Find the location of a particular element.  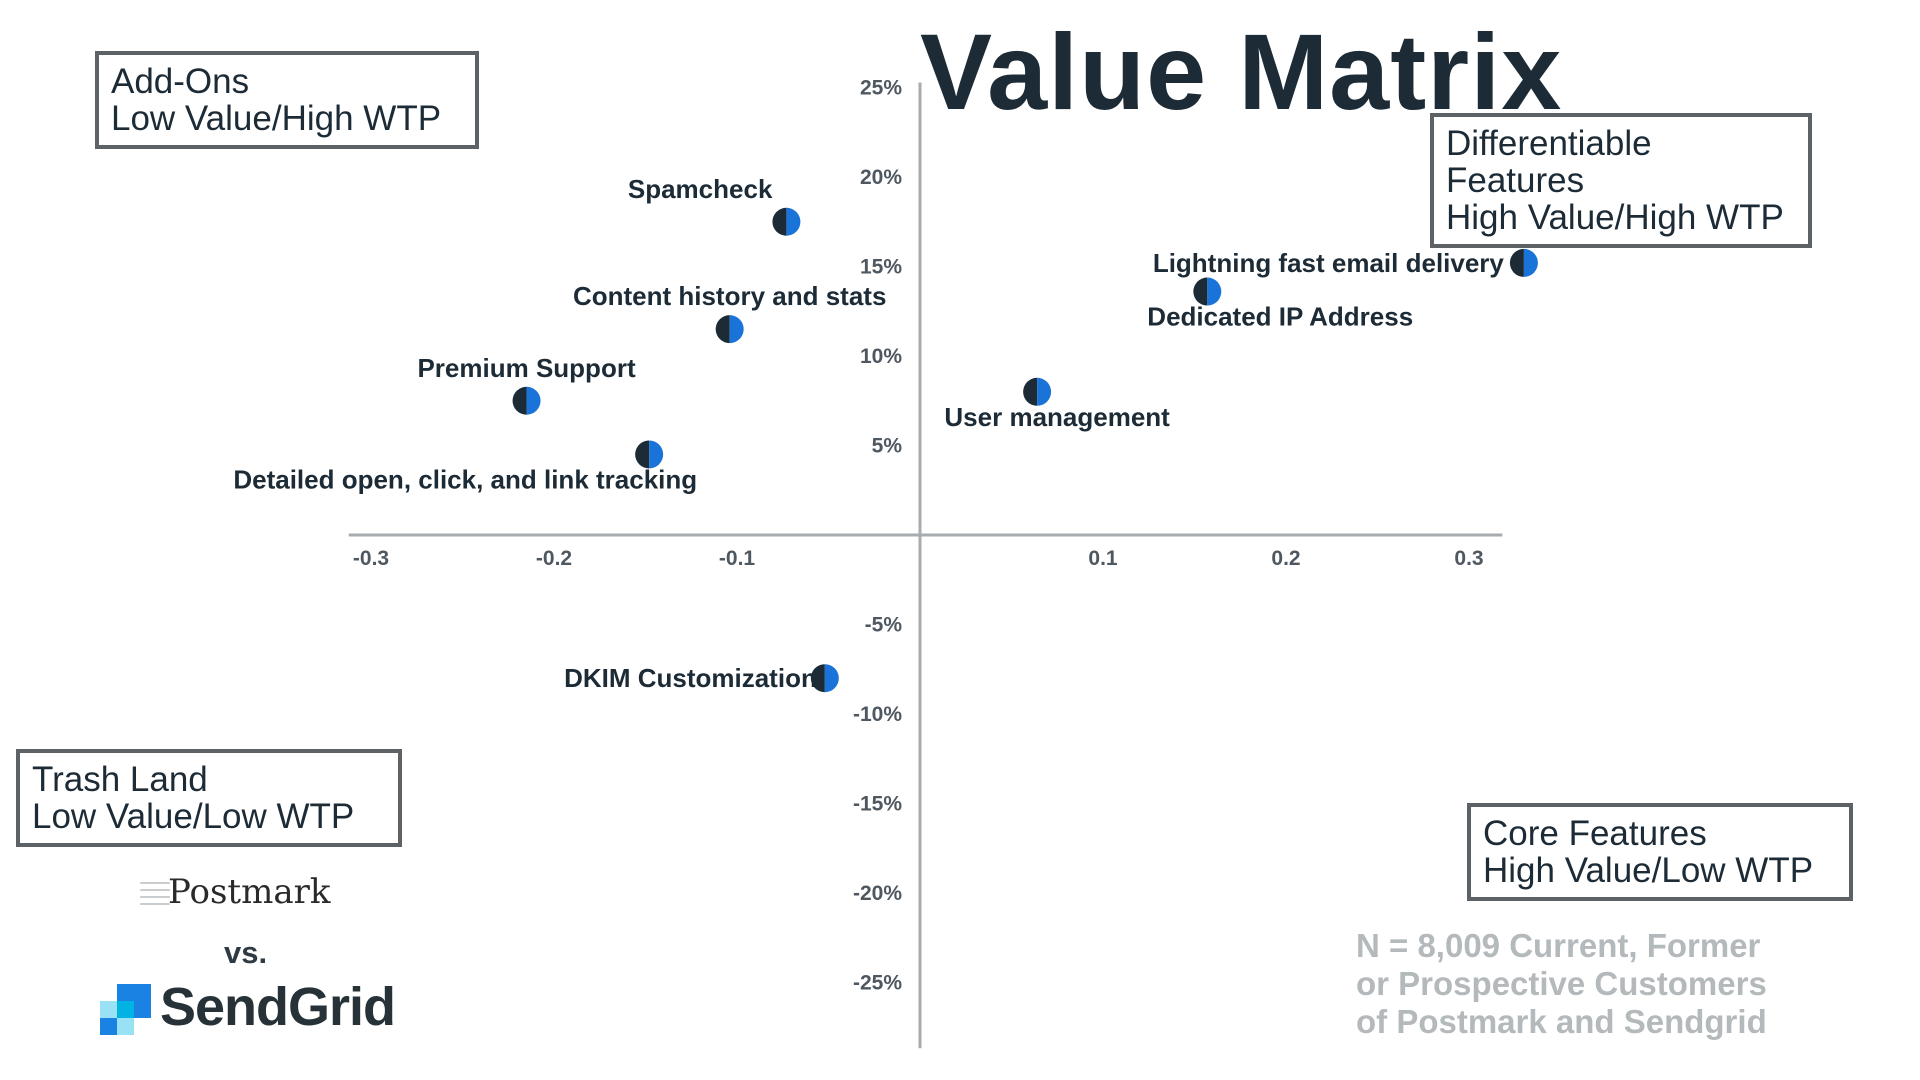

data-point: Detailed open, click, and link tracking is located at coordinates (465, 467).